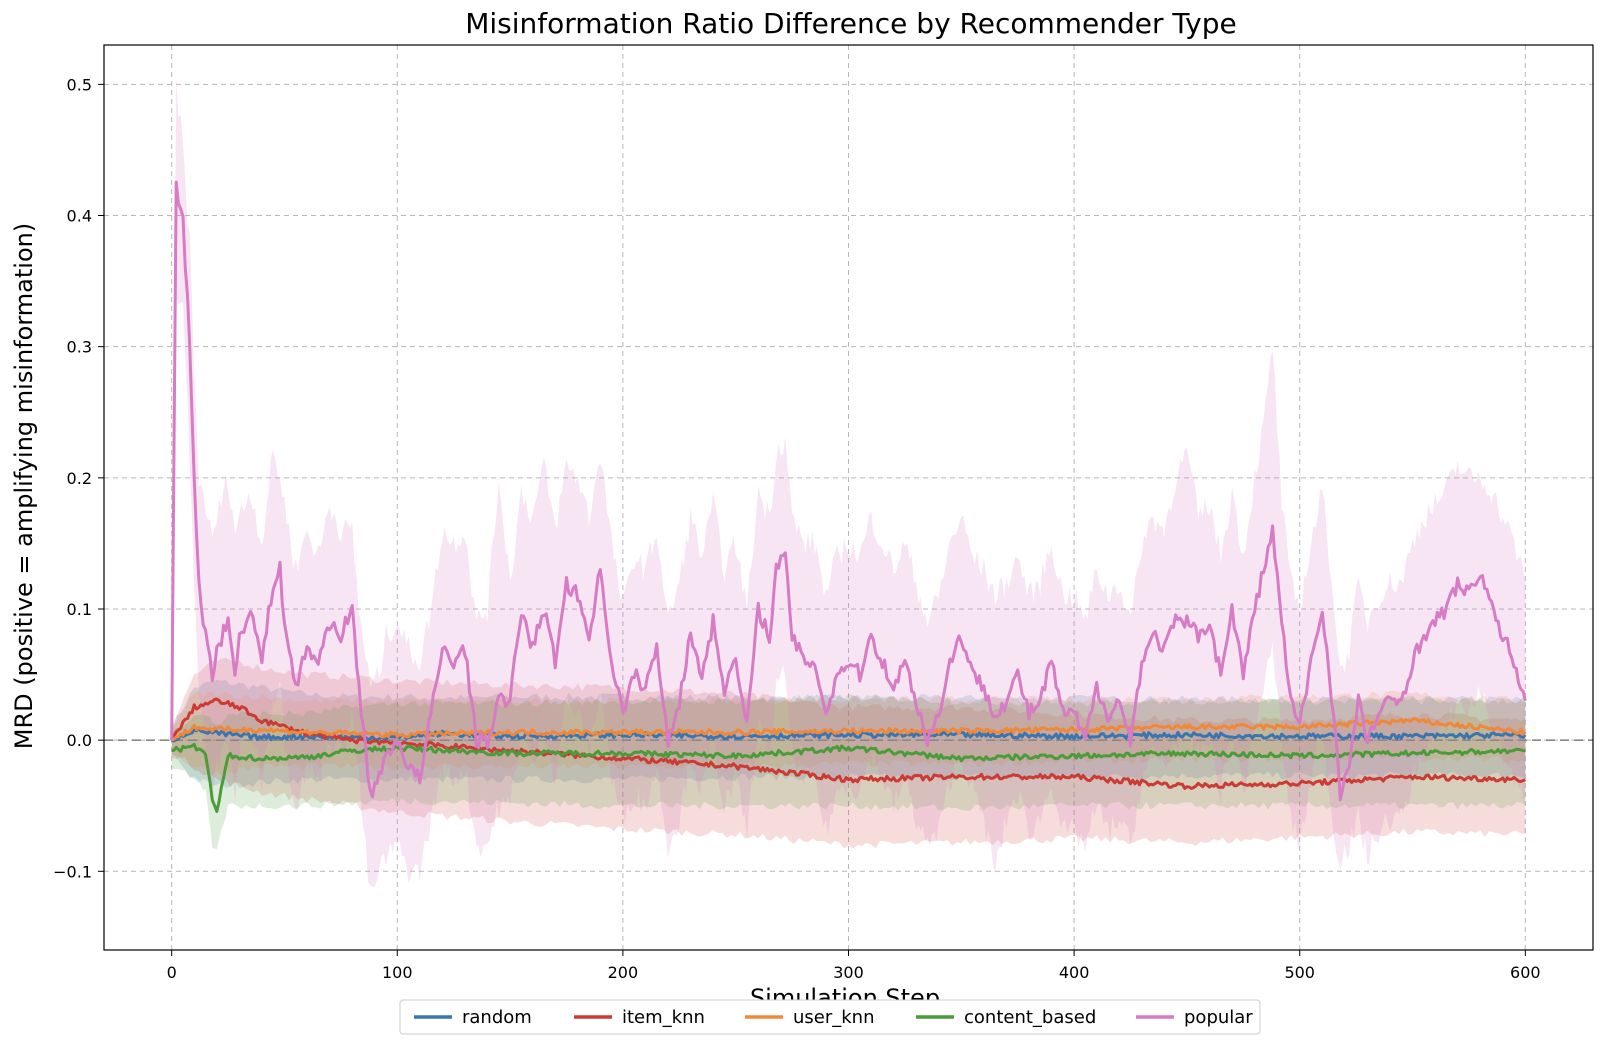  Describe the element at coordinates (1030, 1017) in the screenshot. I see `legend-label-content_based: content_based` at that location.